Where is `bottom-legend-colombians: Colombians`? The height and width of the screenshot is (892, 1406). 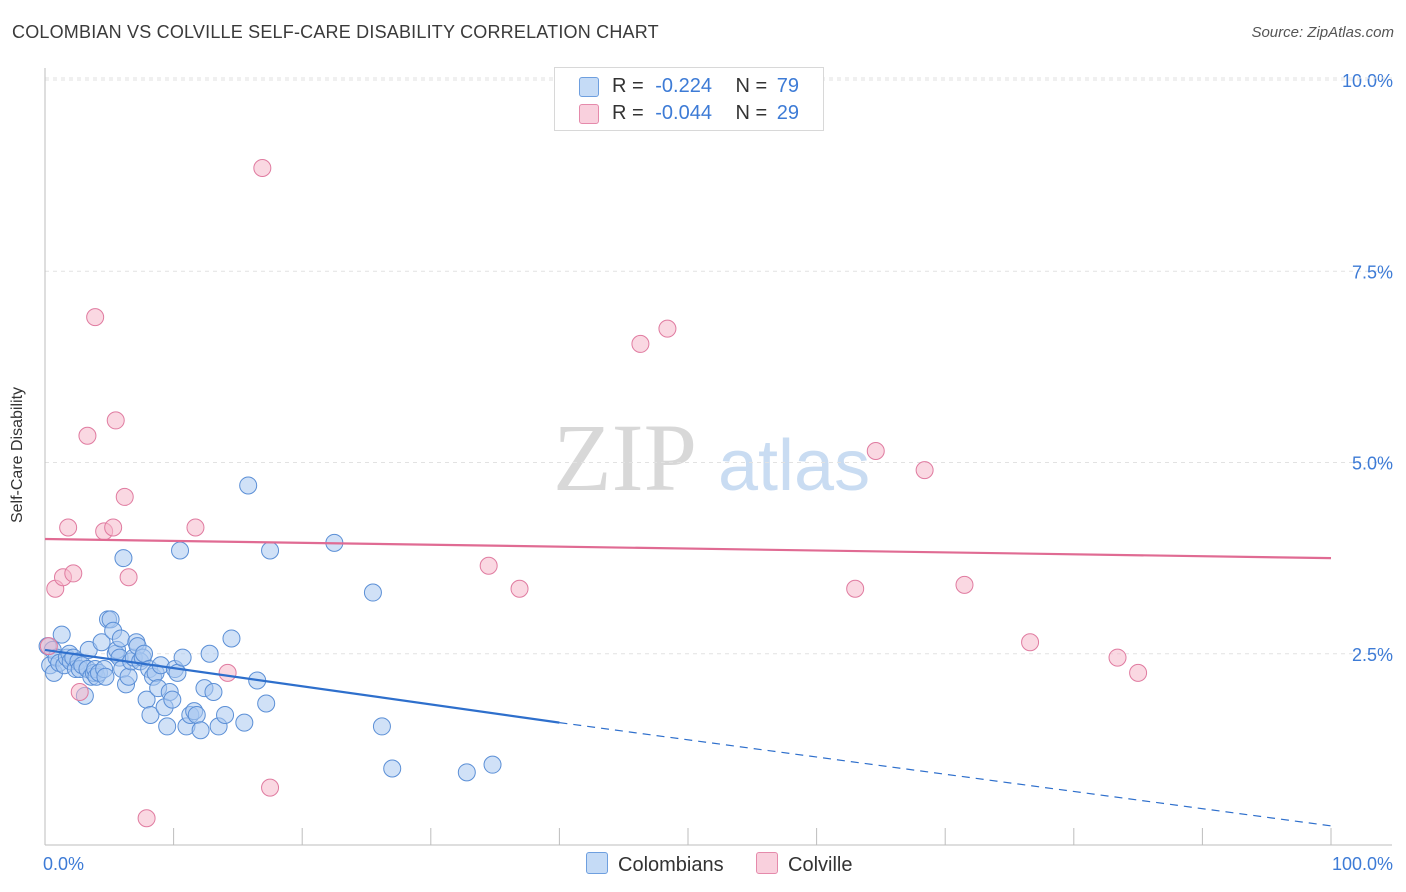
bottom-legend-colombians: Colombians is located at coordinates (655, 864).